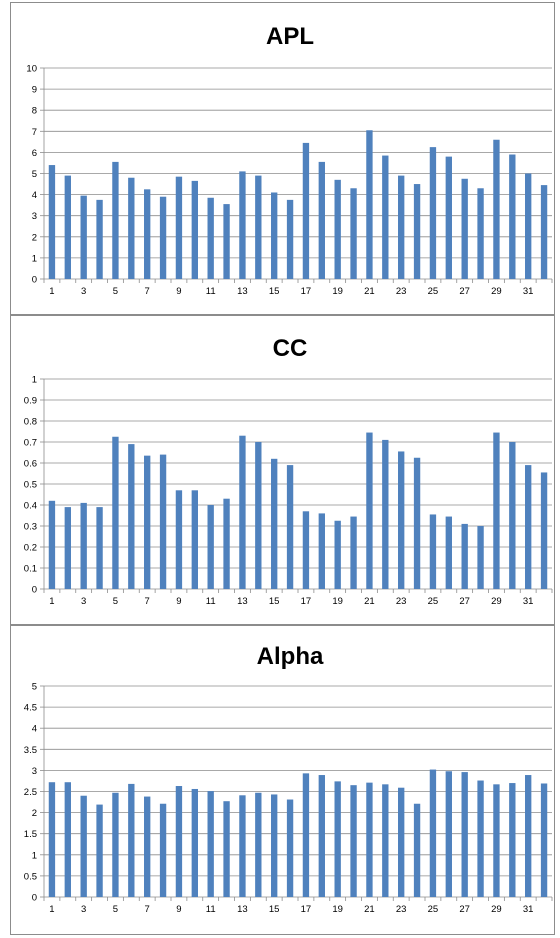  I want to click on x-tick-label: 25, so click(433, 291).